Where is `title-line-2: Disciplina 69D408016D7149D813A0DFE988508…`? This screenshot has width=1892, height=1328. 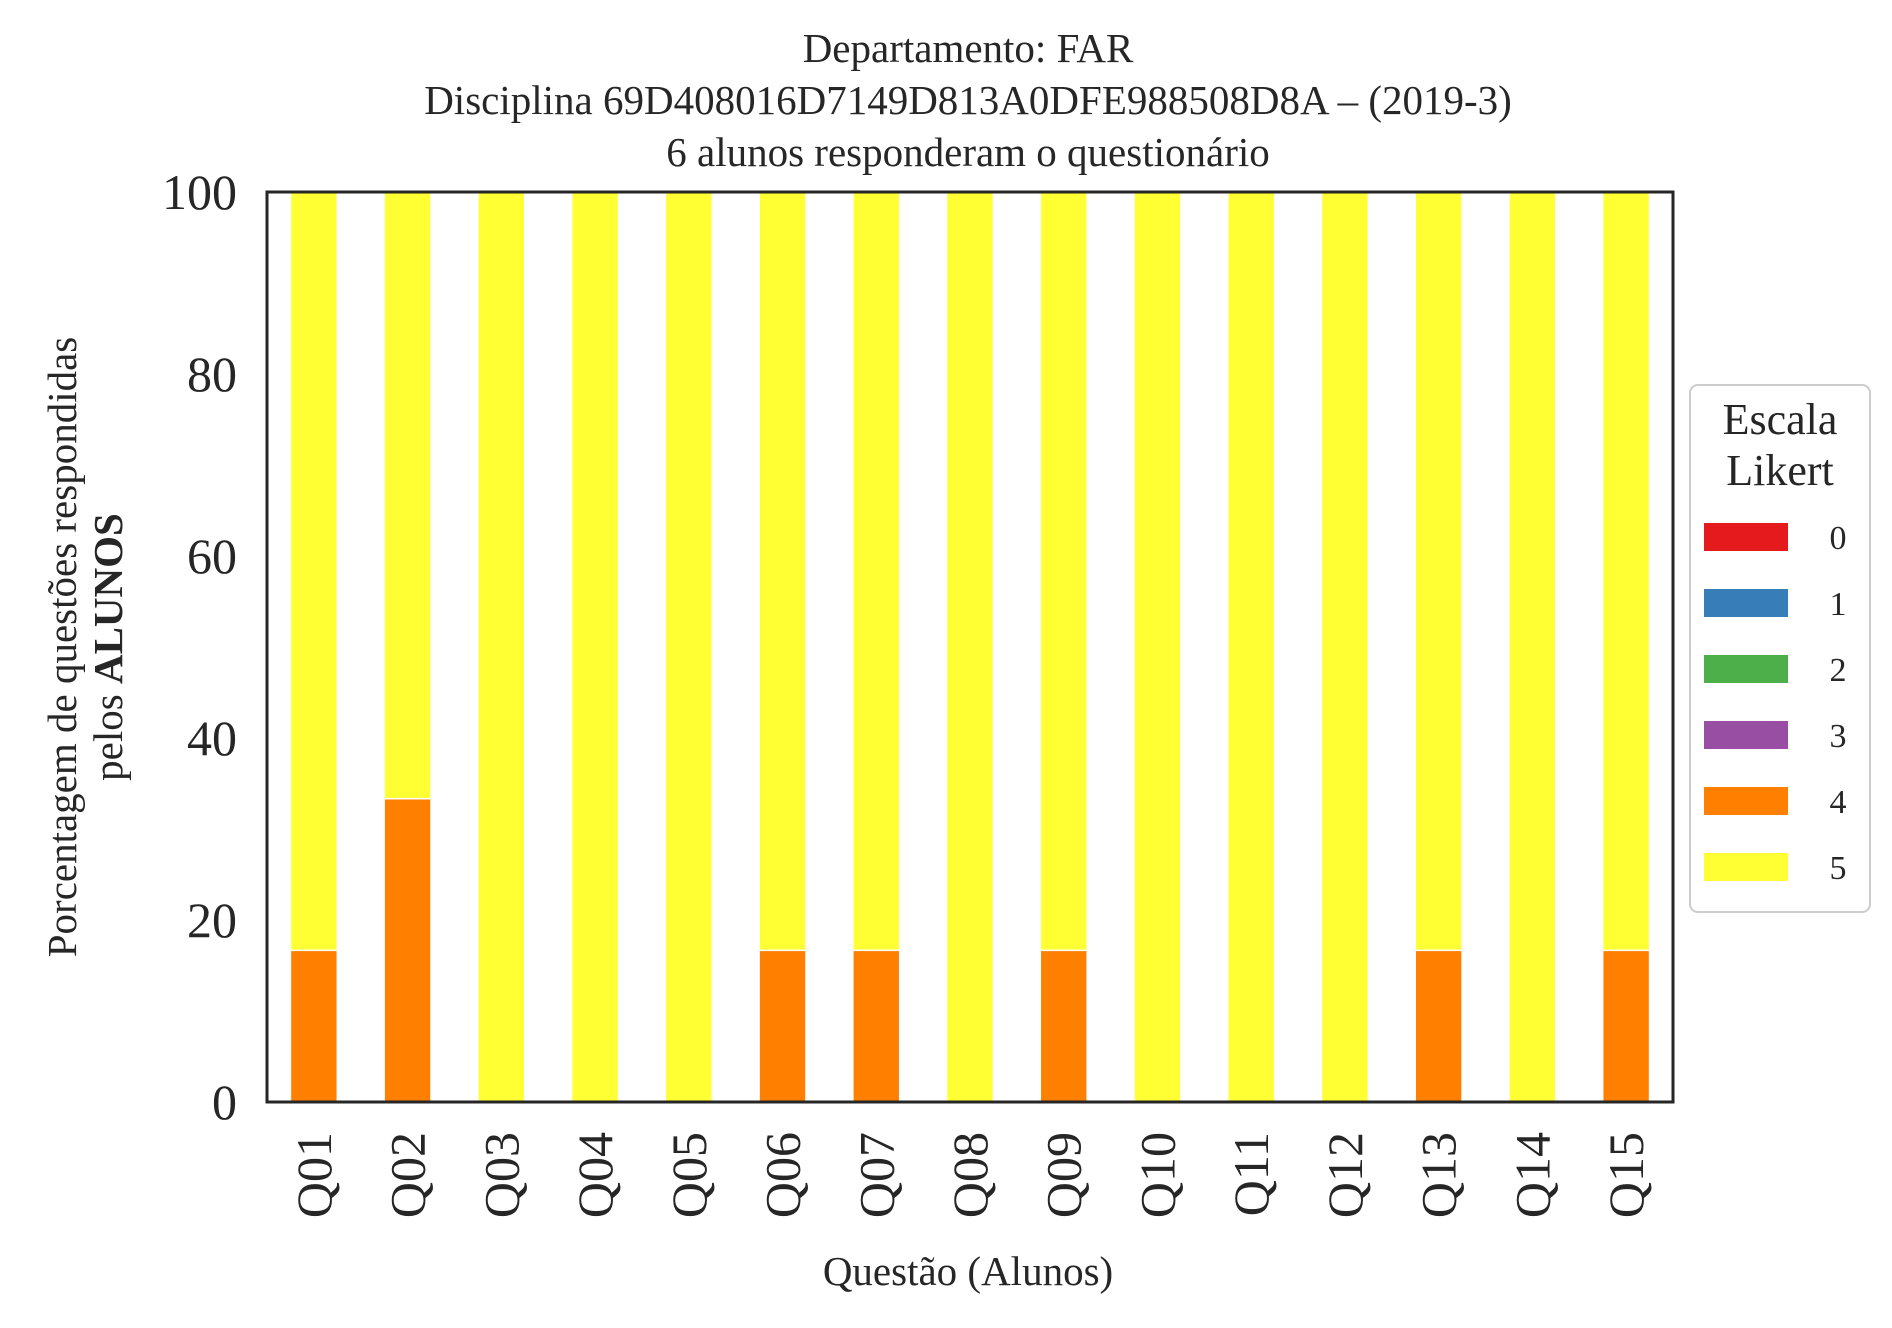
title-line-2: Disciplina 69D408016D7149D813A0DFE988508… is located at coordinates (968, 100).